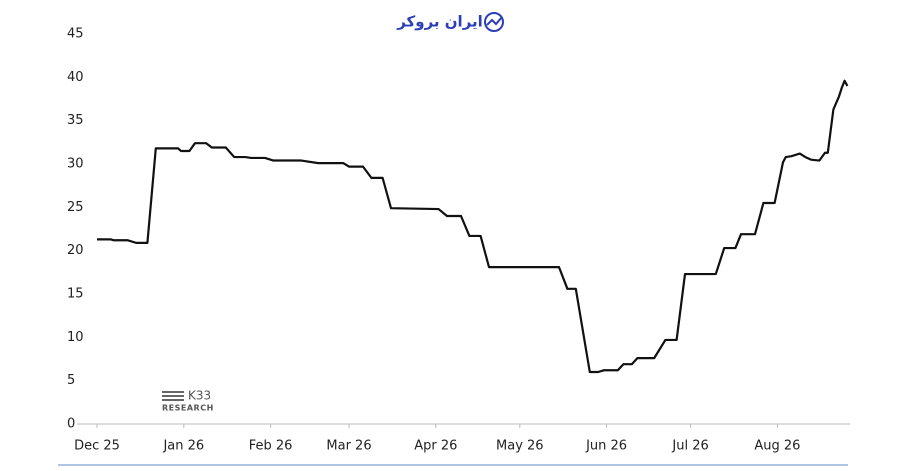 The width and height of the screenshot is (900, 471). Describe the element at coordinates (435, 446) in the screenshot. I see `x-tick-label: Apr 26` at that location.